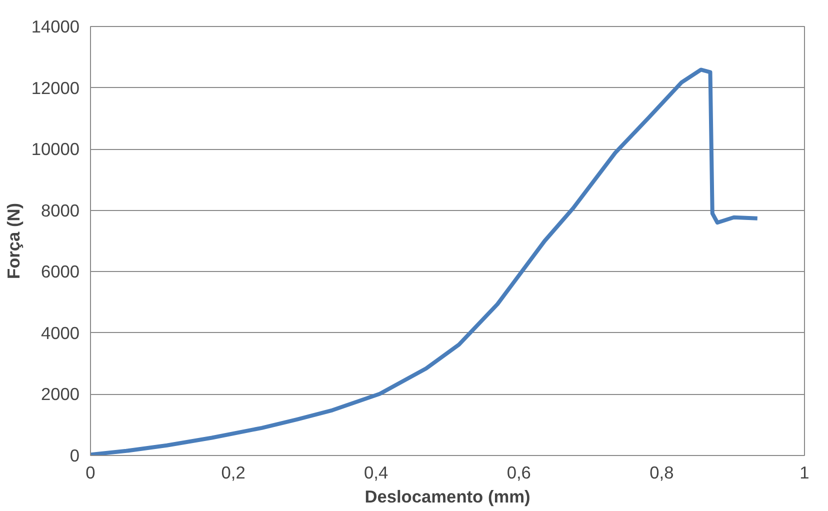 The image size is (828, 511). What do you see at coordinates (91, 472) in the screenshot?
I see `x-tick-label: 0` at bounding box center [91, 472].